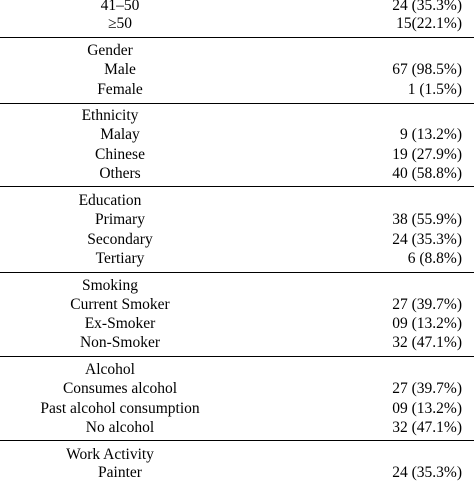 Image resolution: width=474 pixels, height=483 pixels. What do you see at coordinates (110, 50) in the screenshot?
I see `section-header: Gender` at bounding box center [110, 50].